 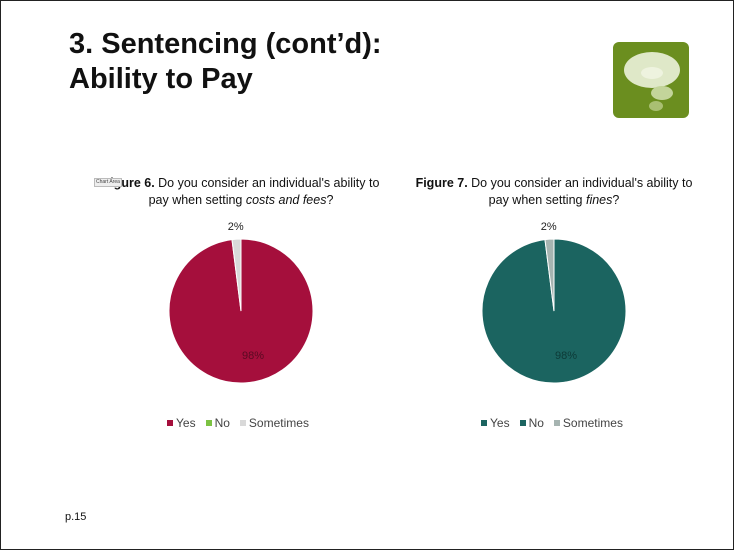 What do you see at coordinates (441, 183) in the screenshot?
I see `figure-7-label: Figure 7.` at bounding box center [441, 183].